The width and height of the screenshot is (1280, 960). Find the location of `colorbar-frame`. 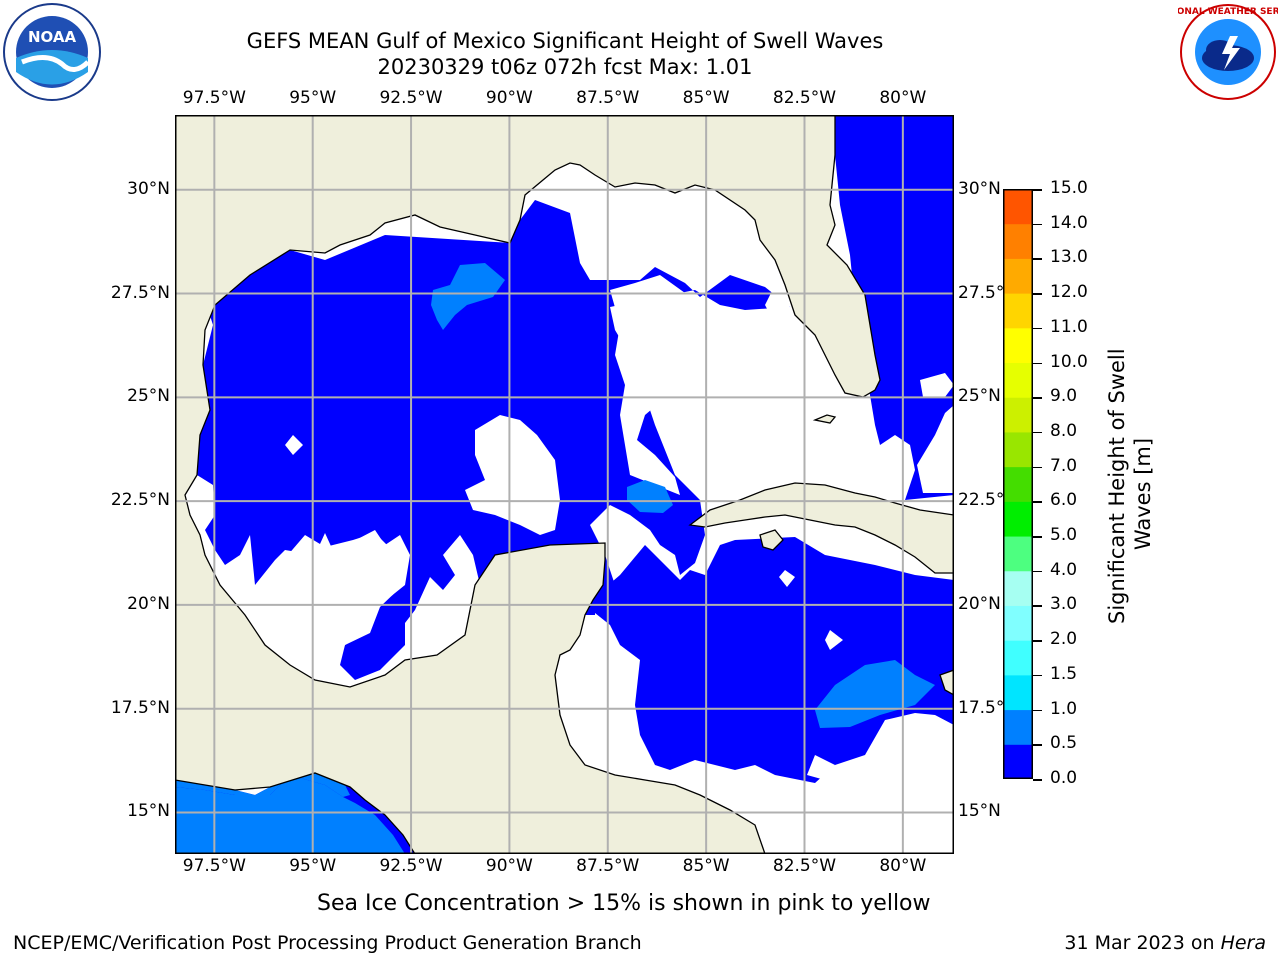

colorbar-frame is located at coordinates (1018, 484).